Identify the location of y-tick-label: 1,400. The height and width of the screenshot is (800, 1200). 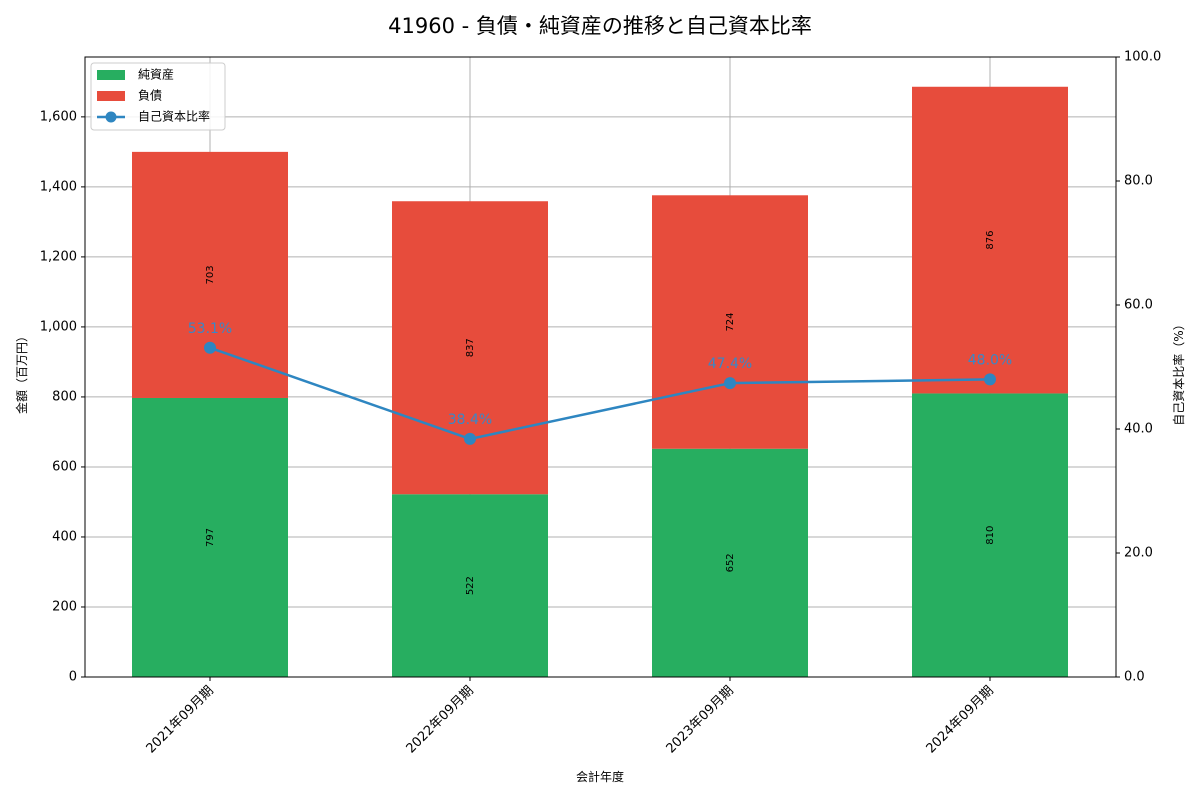
(58, 186).